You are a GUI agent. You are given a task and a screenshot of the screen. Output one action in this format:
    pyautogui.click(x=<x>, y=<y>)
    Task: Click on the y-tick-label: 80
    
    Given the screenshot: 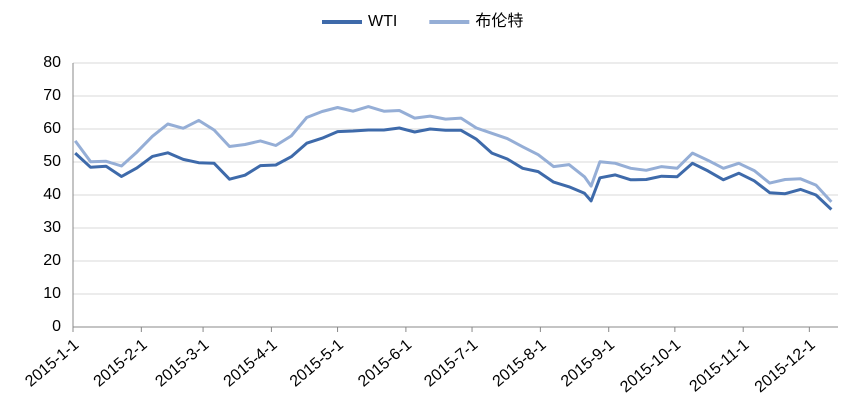 What is the action you would take?
    pyautogui.click(x=52, y=62)
    